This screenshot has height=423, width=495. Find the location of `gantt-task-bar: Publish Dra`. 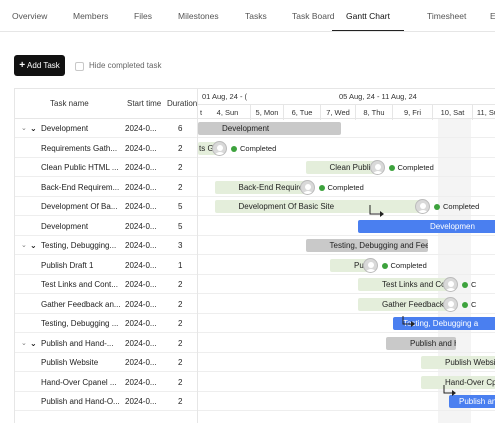

gantt-task-bar: Publish Dra is located at coordinates (349, 265).